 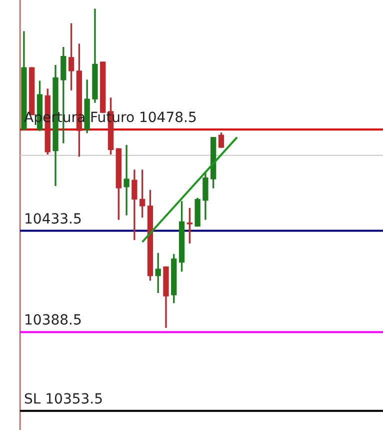 What do you see at coordinates (127, 180) in the screenshot?
I see `candlestick` at bounding box center [127, 180].